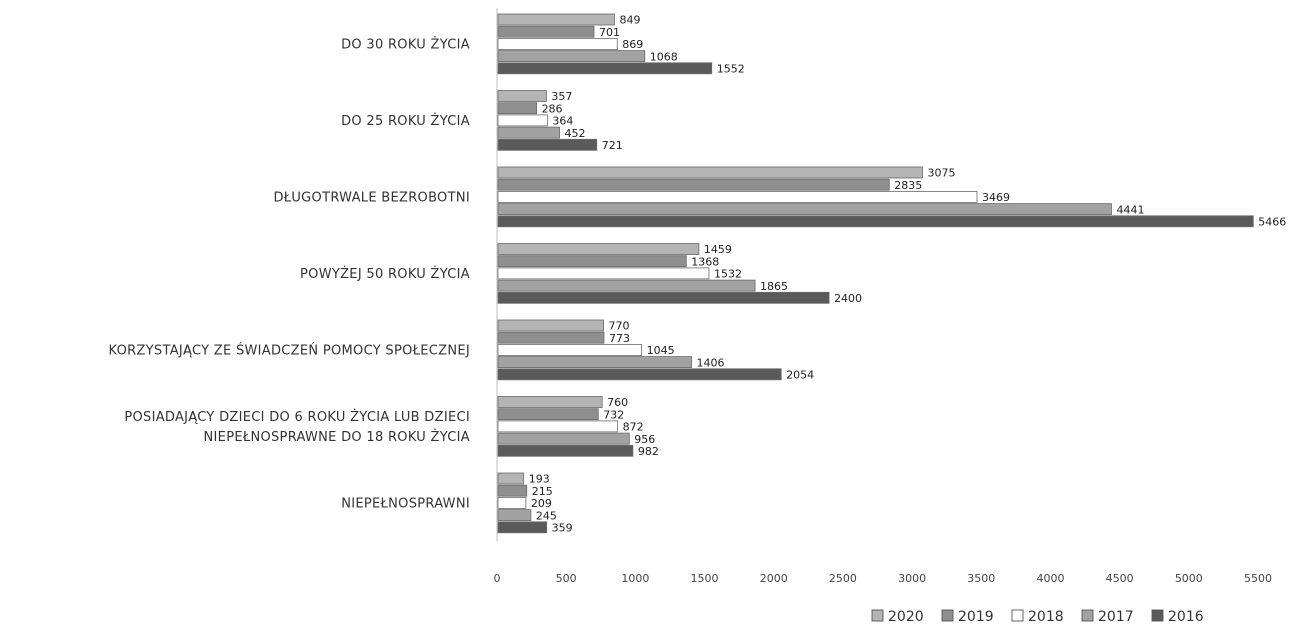 Image resolution: width=1296 pixels, height=632 pixels. What do you see at coordinates (385, 274) in the screenshot?
I see `category-label: POWYŻEJ 50 ROKU ŻYCIA` at bounding box center [385, 274].